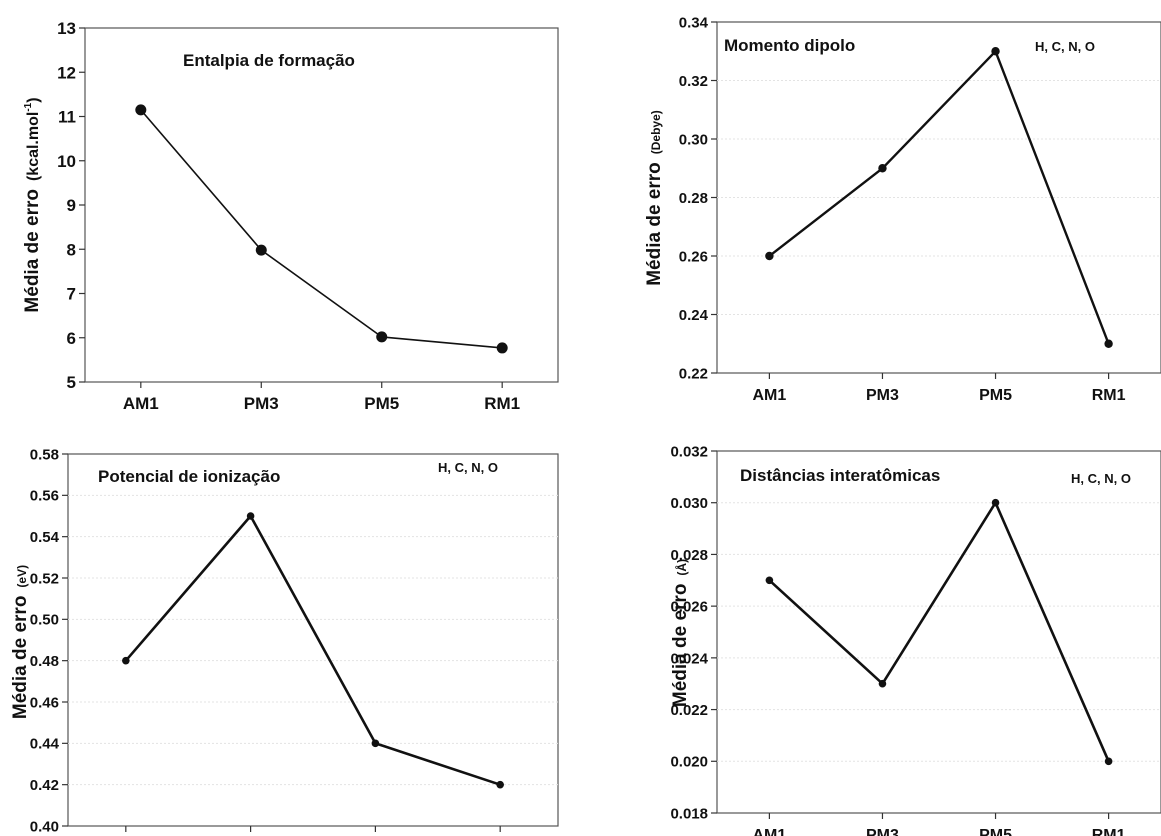 The width and height of the screenshot is (1161, 836). What do you see at coordinates (28, 106) in the screenshot?
I see `y-axis-unit-superscript: -1` at bounding box center [28, 106].